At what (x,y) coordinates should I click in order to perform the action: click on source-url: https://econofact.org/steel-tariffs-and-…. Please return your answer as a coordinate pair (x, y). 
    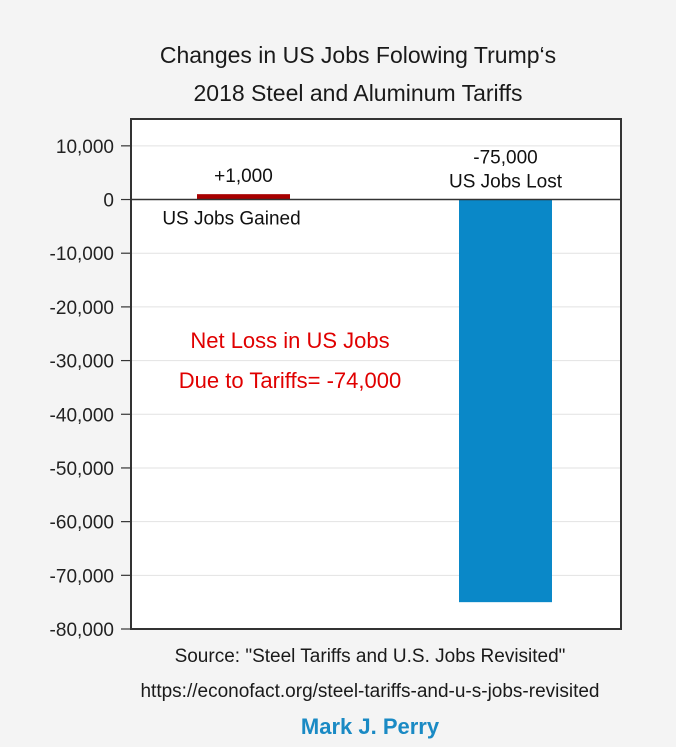
    Looking at the image, I should click on (370, 691).